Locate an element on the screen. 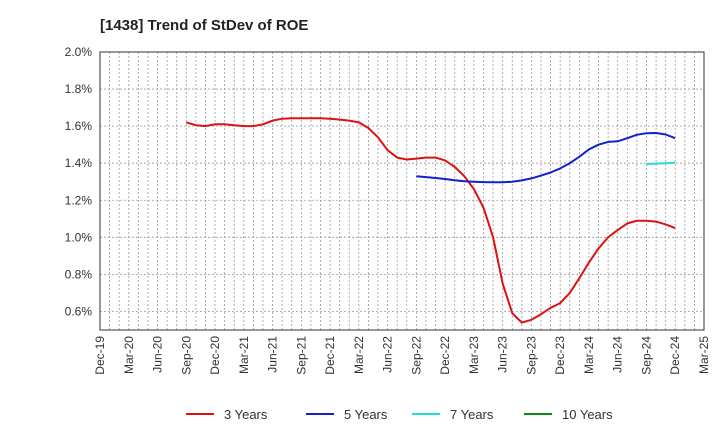 Image resolution: width=720 pixels, height=440 pixels. x-tick-label: Mar-25 is located at coordinates (704, 355).